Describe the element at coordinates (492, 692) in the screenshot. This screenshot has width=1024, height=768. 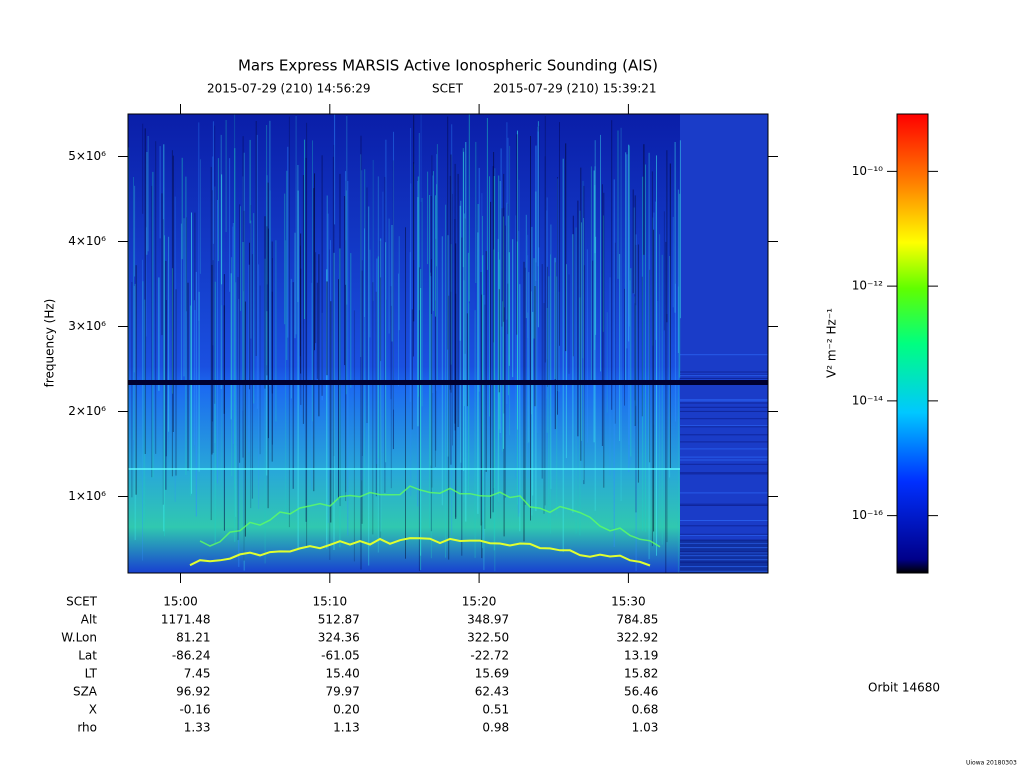
I see `ephemeris-value: 62.43` at that location.